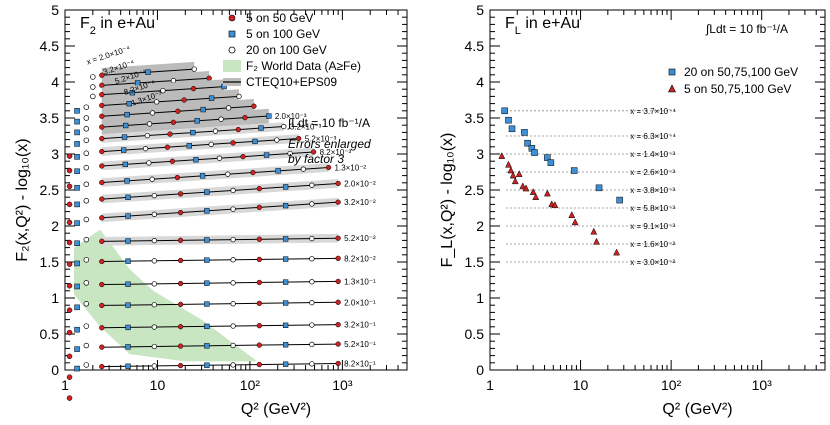  What do you see at coordinates (55, 82) in the screenshot?
I see `y-tick-label: 4` at bounding box center [55, 82].